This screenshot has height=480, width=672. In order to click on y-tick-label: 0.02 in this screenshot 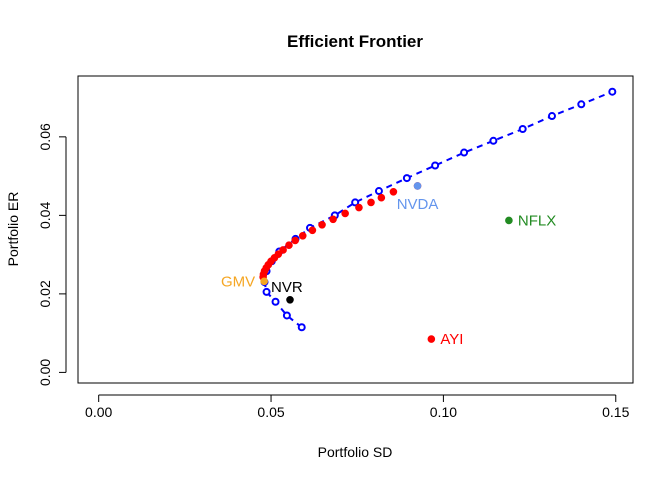, I will do `click(45, 293)`.